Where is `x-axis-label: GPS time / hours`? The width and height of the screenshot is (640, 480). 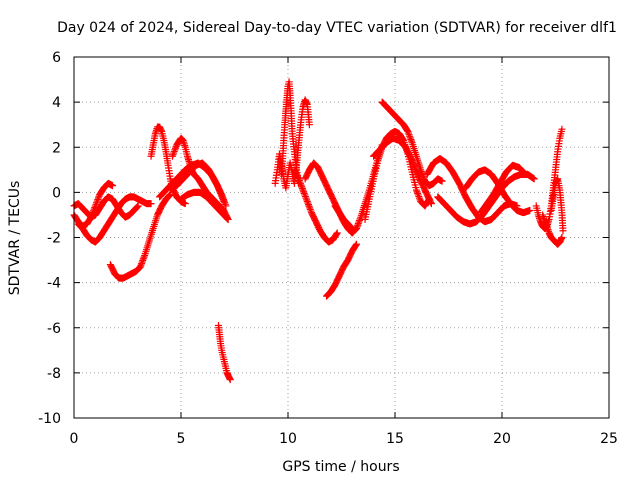 x-axis-label: GPS time / hours is located at coordinates (340, 467).